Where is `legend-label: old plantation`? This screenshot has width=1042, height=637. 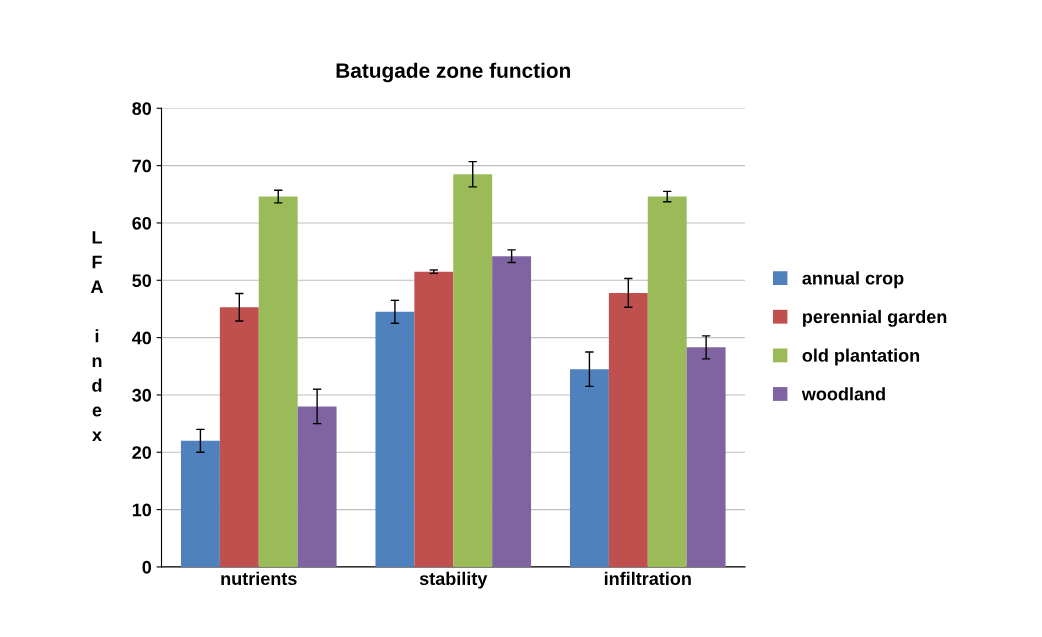
legend-label: old plantation is located at coordinates (861, 357).